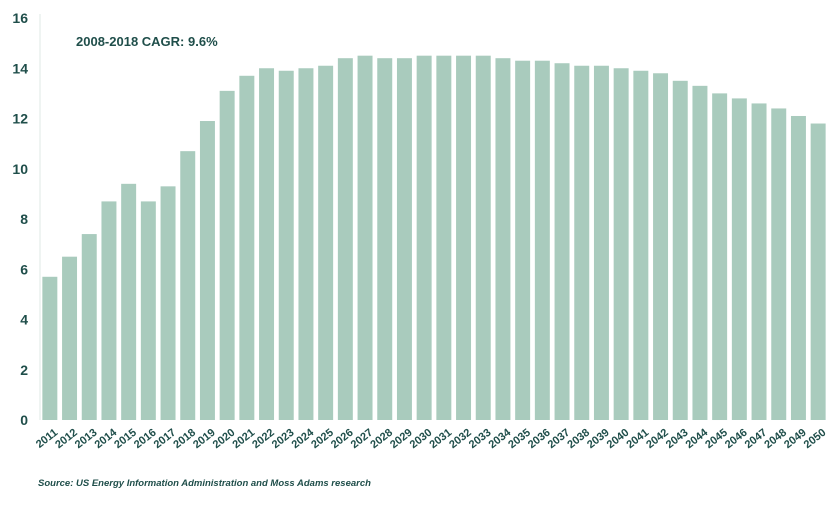  I want to click on bar-2031, so click(444, 237).